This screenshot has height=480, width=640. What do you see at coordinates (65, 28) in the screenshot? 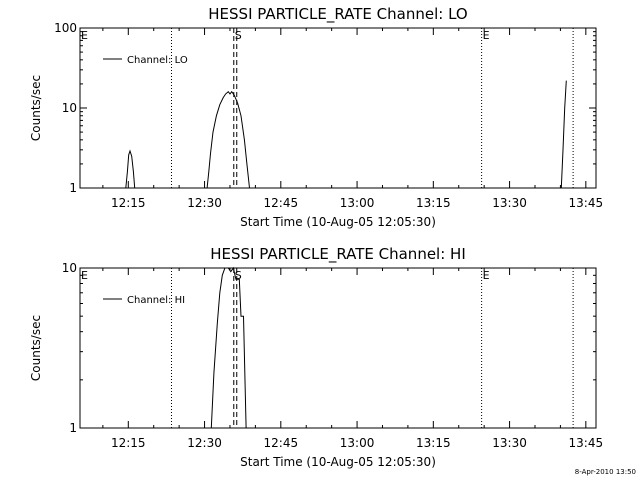
I see `y-tick-label: 100` at bounding box center [65, 28].